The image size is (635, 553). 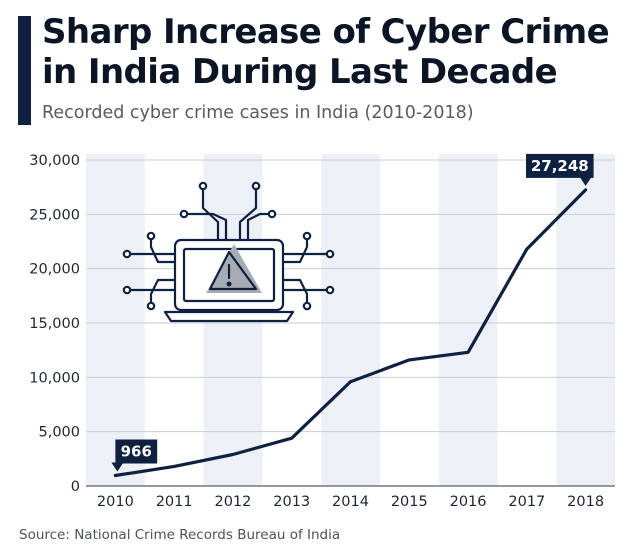 I want to click on y-tick-label: 20,000, so click(x=54, y=270).